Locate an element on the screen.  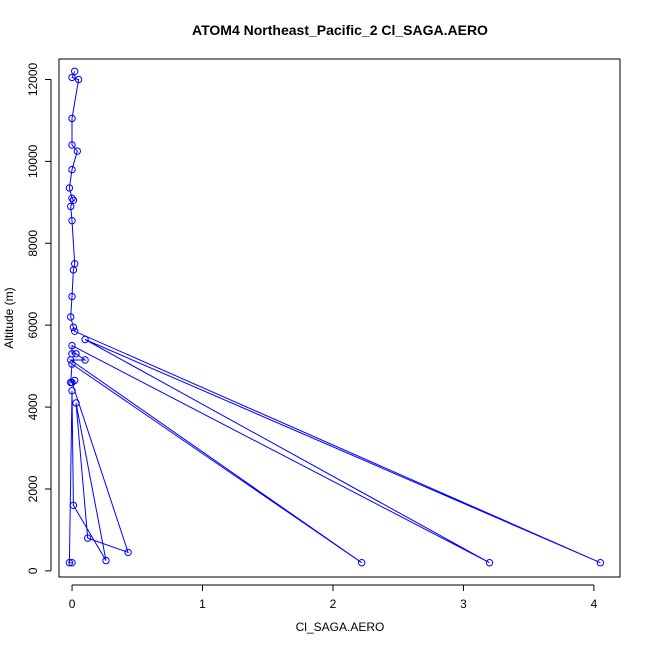
y-tick-label: 6000 is located at coordinates (33, 324).